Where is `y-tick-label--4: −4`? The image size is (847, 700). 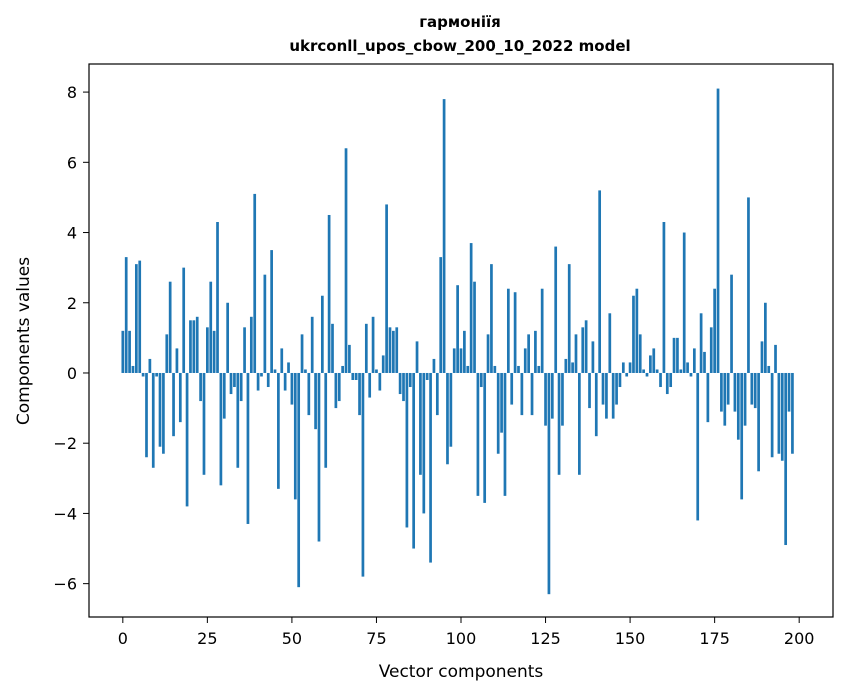 y-tick-label--4: −4 is located at coordinates (65, 513).